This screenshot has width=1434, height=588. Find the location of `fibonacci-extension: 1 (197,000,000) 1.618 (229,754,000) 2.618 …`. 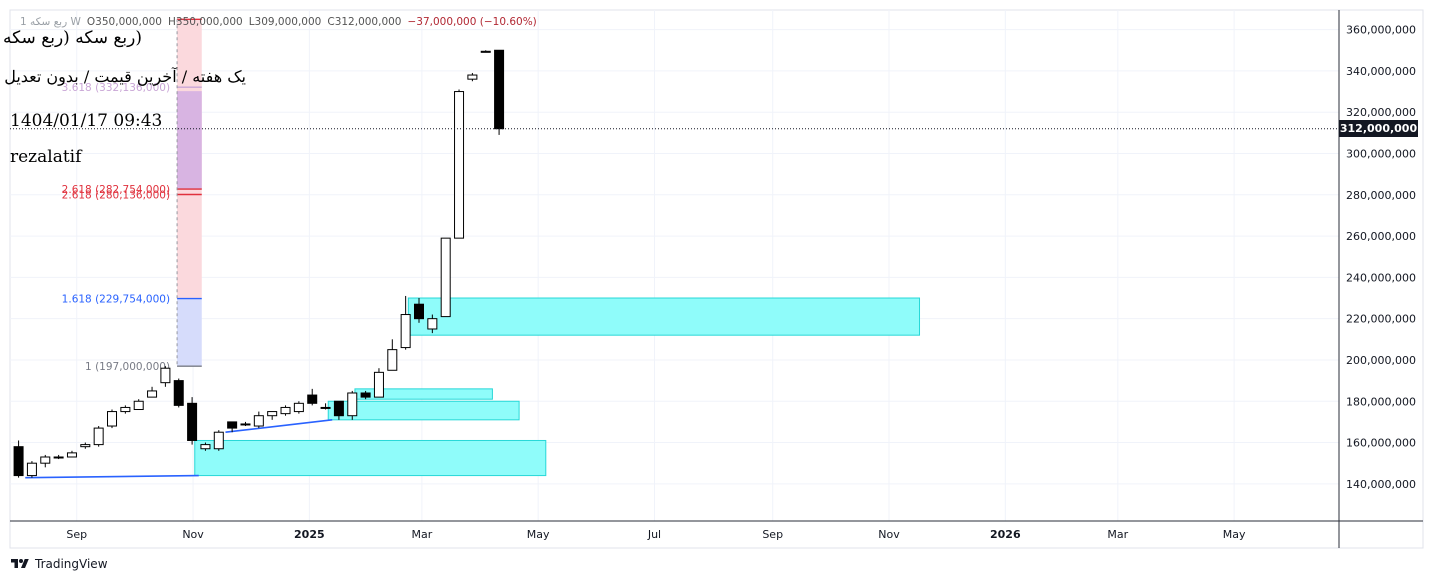

fibonacci-extension: 1 (197,000,000) 1.618 (229,754,000) 2.618 … is located at coordinates (132, 195).